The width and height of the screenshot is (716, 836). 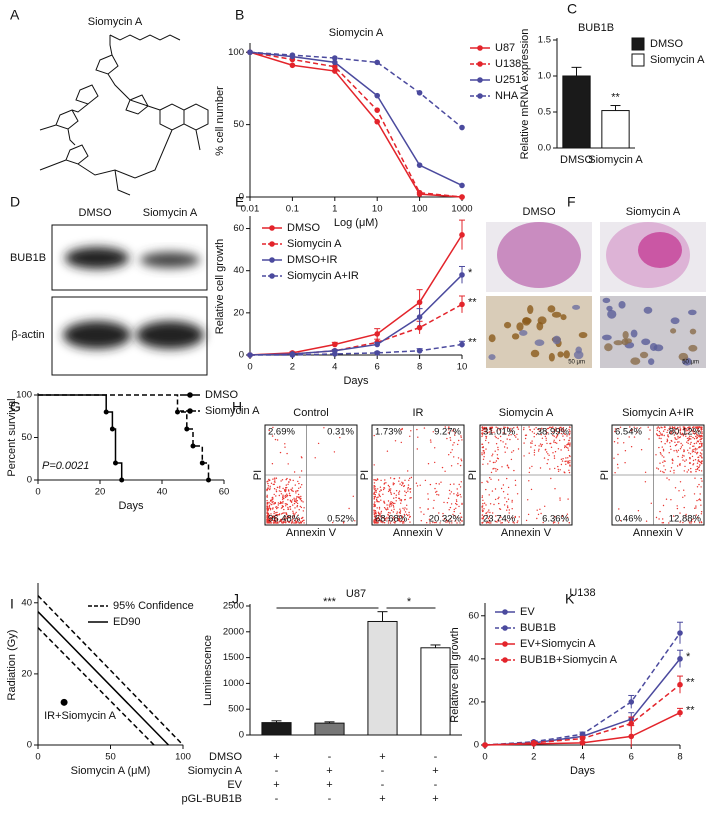 What do you see at coordinates (660, 250) in the screenshot?
I see `tumor` at bounding box center [660, 250].